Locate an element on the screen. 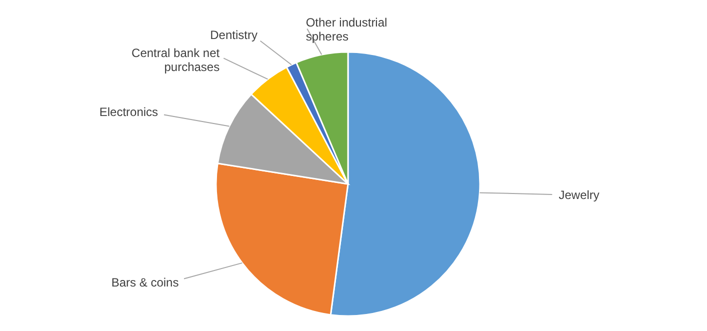 The width and height of the screenshot is (707, 331). slice-label: Dentistry is located at coordinates (234, 35).